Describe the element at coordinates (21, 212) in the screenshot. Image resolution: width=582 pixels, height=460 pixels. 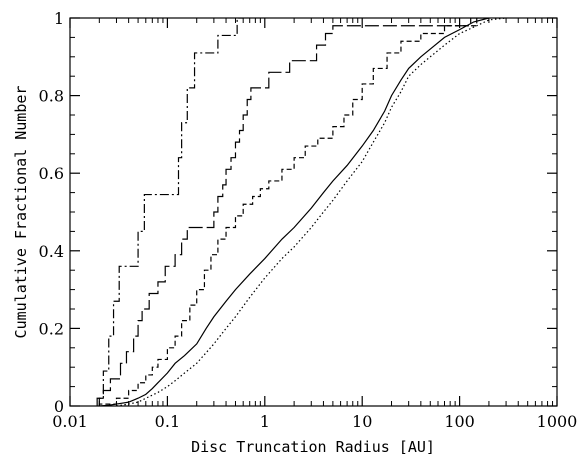
I see `y-axis-title: Cumulative Fractional Number` at that location.